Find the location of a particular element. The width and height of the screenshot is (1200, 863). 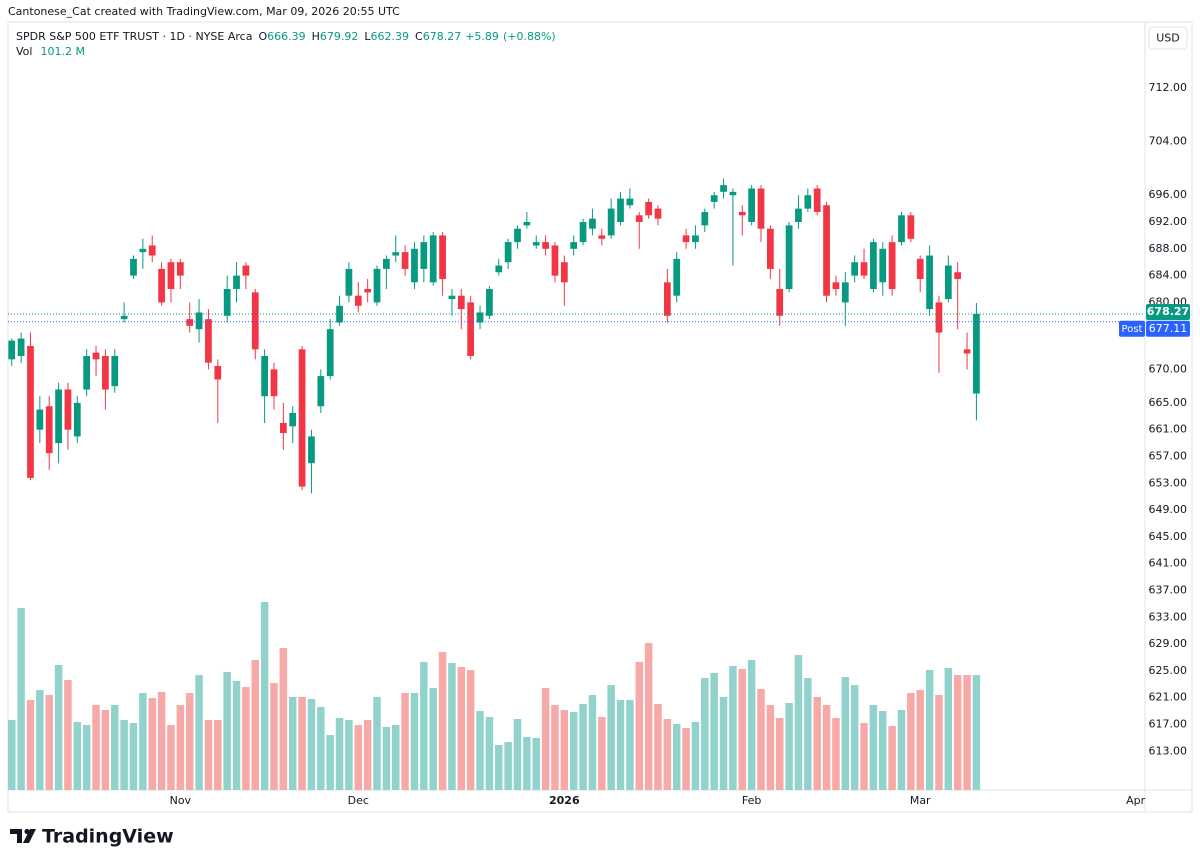

ohlc-key: C is located at coordinates (419, 36).